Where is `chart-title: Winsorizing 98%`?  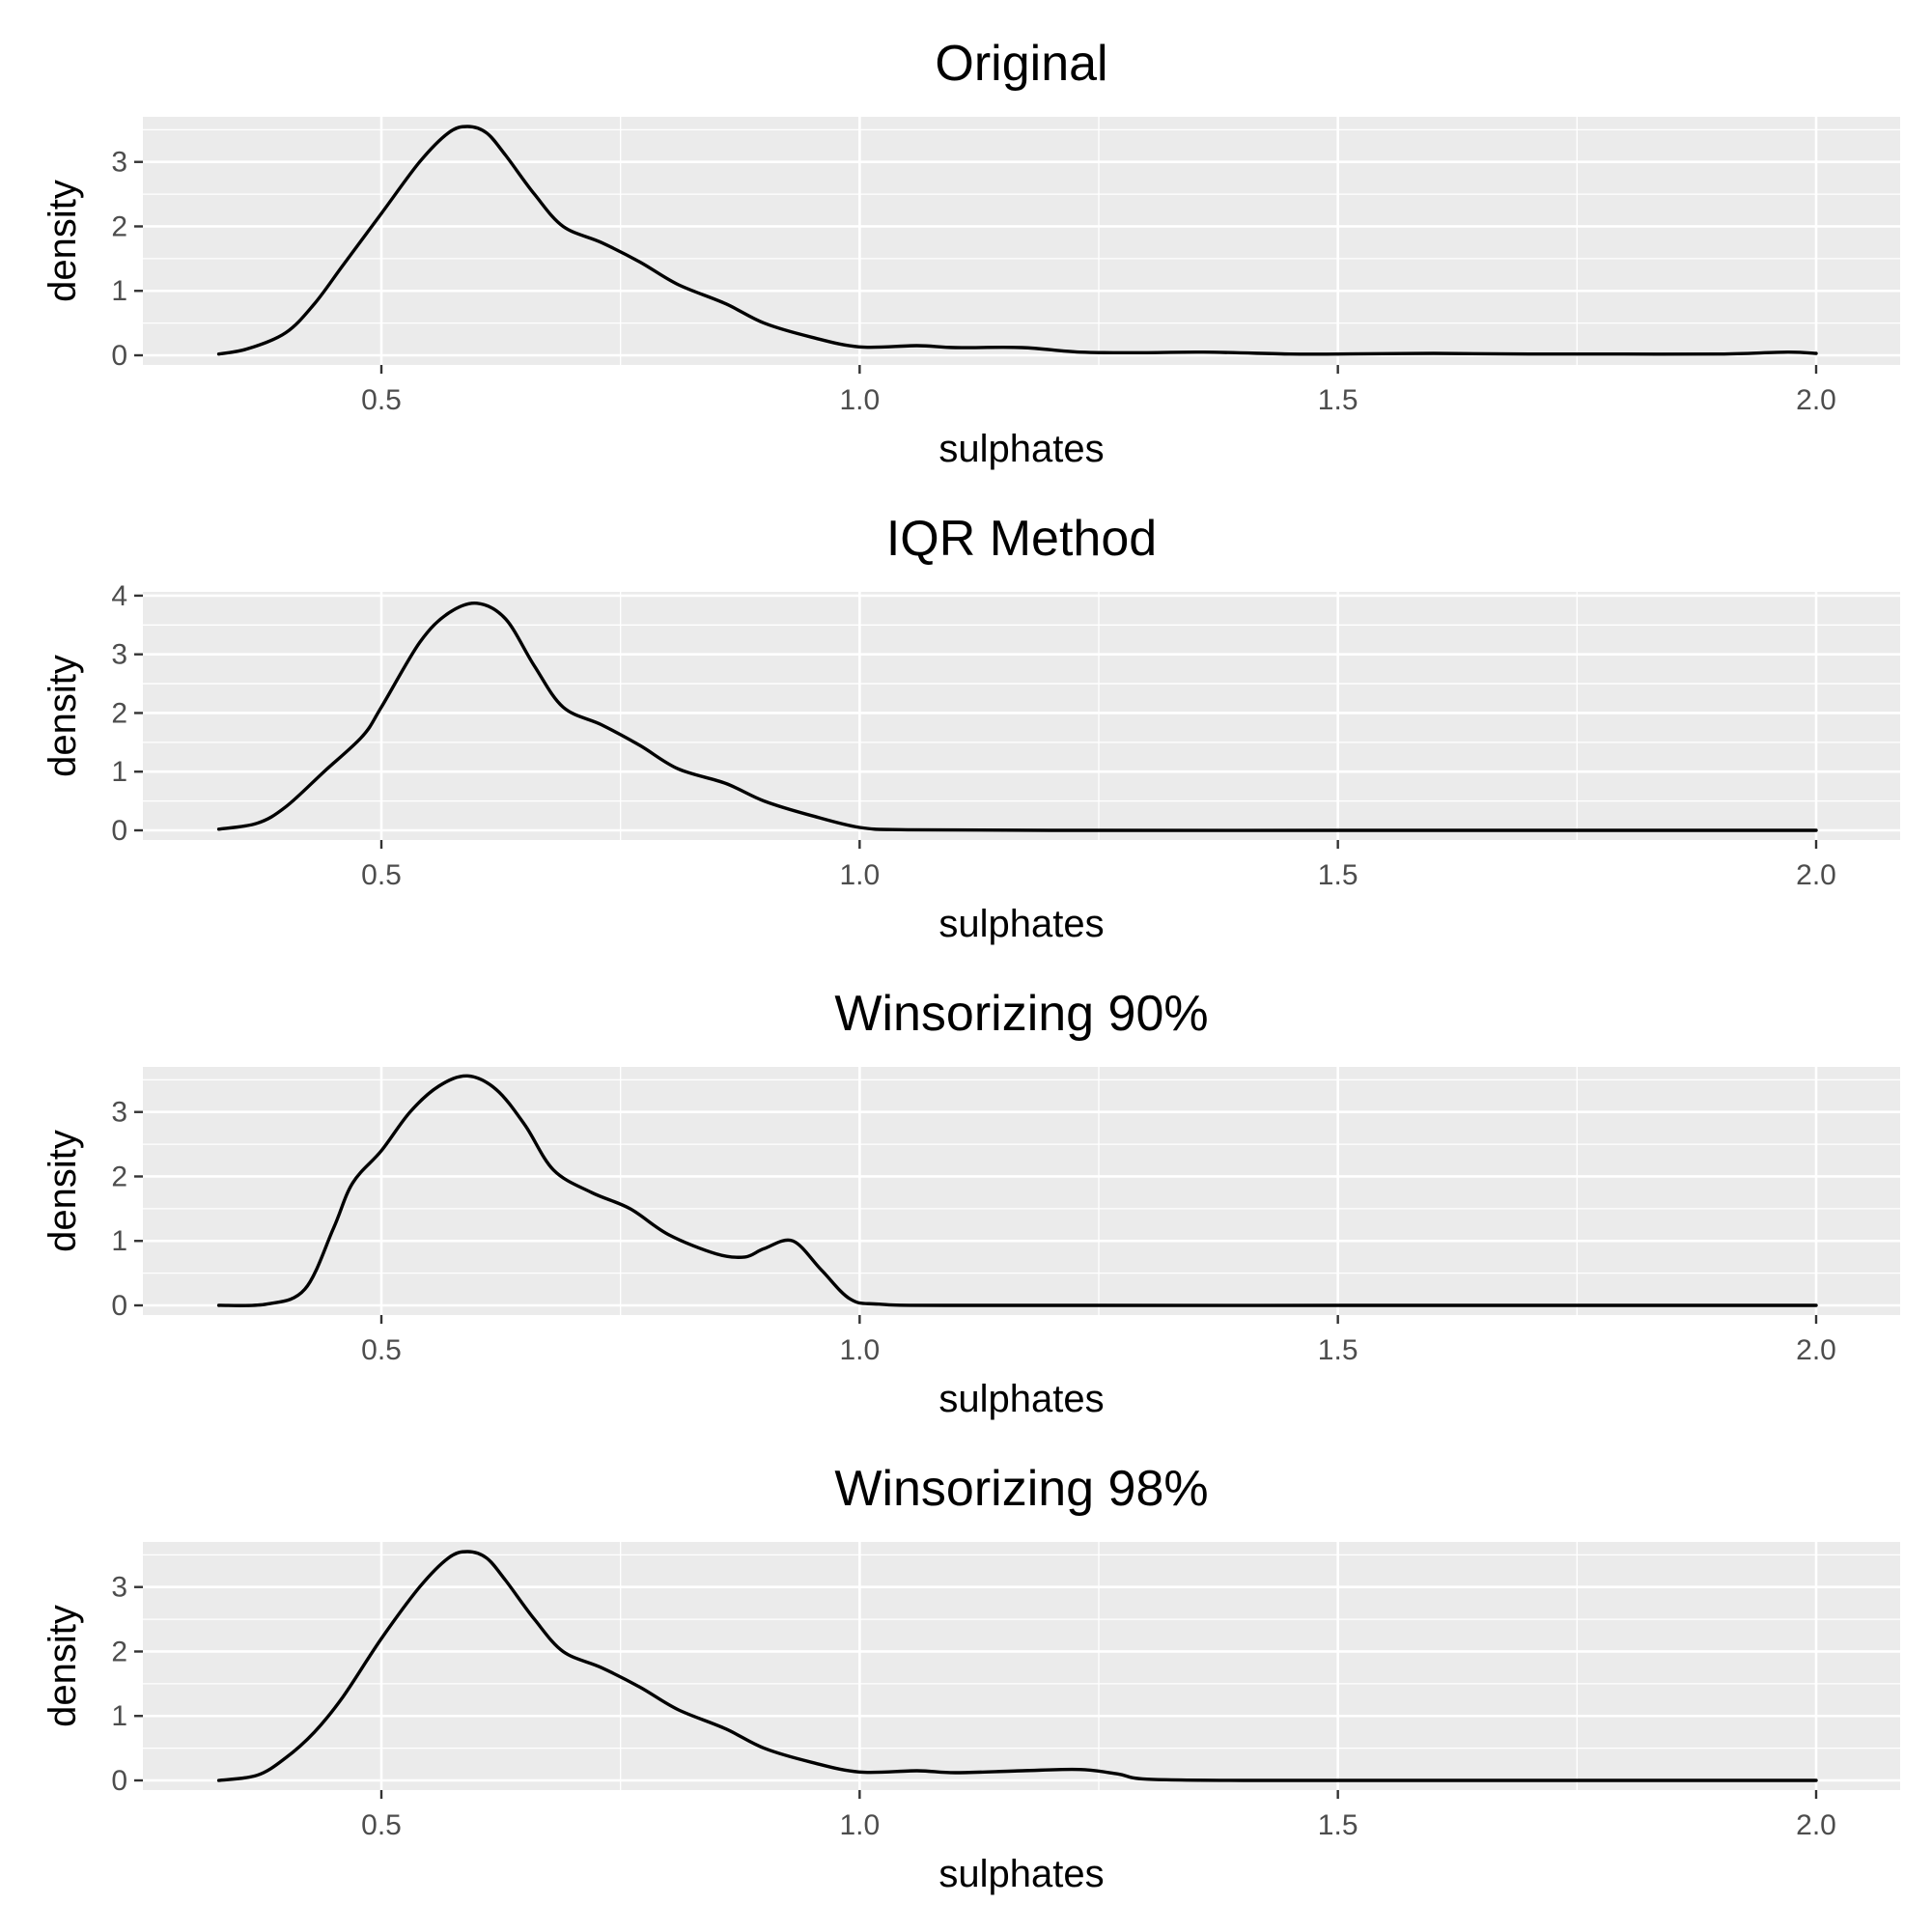
chart-title: Winsorizing 98% is located at coordinates (1021, 1489).